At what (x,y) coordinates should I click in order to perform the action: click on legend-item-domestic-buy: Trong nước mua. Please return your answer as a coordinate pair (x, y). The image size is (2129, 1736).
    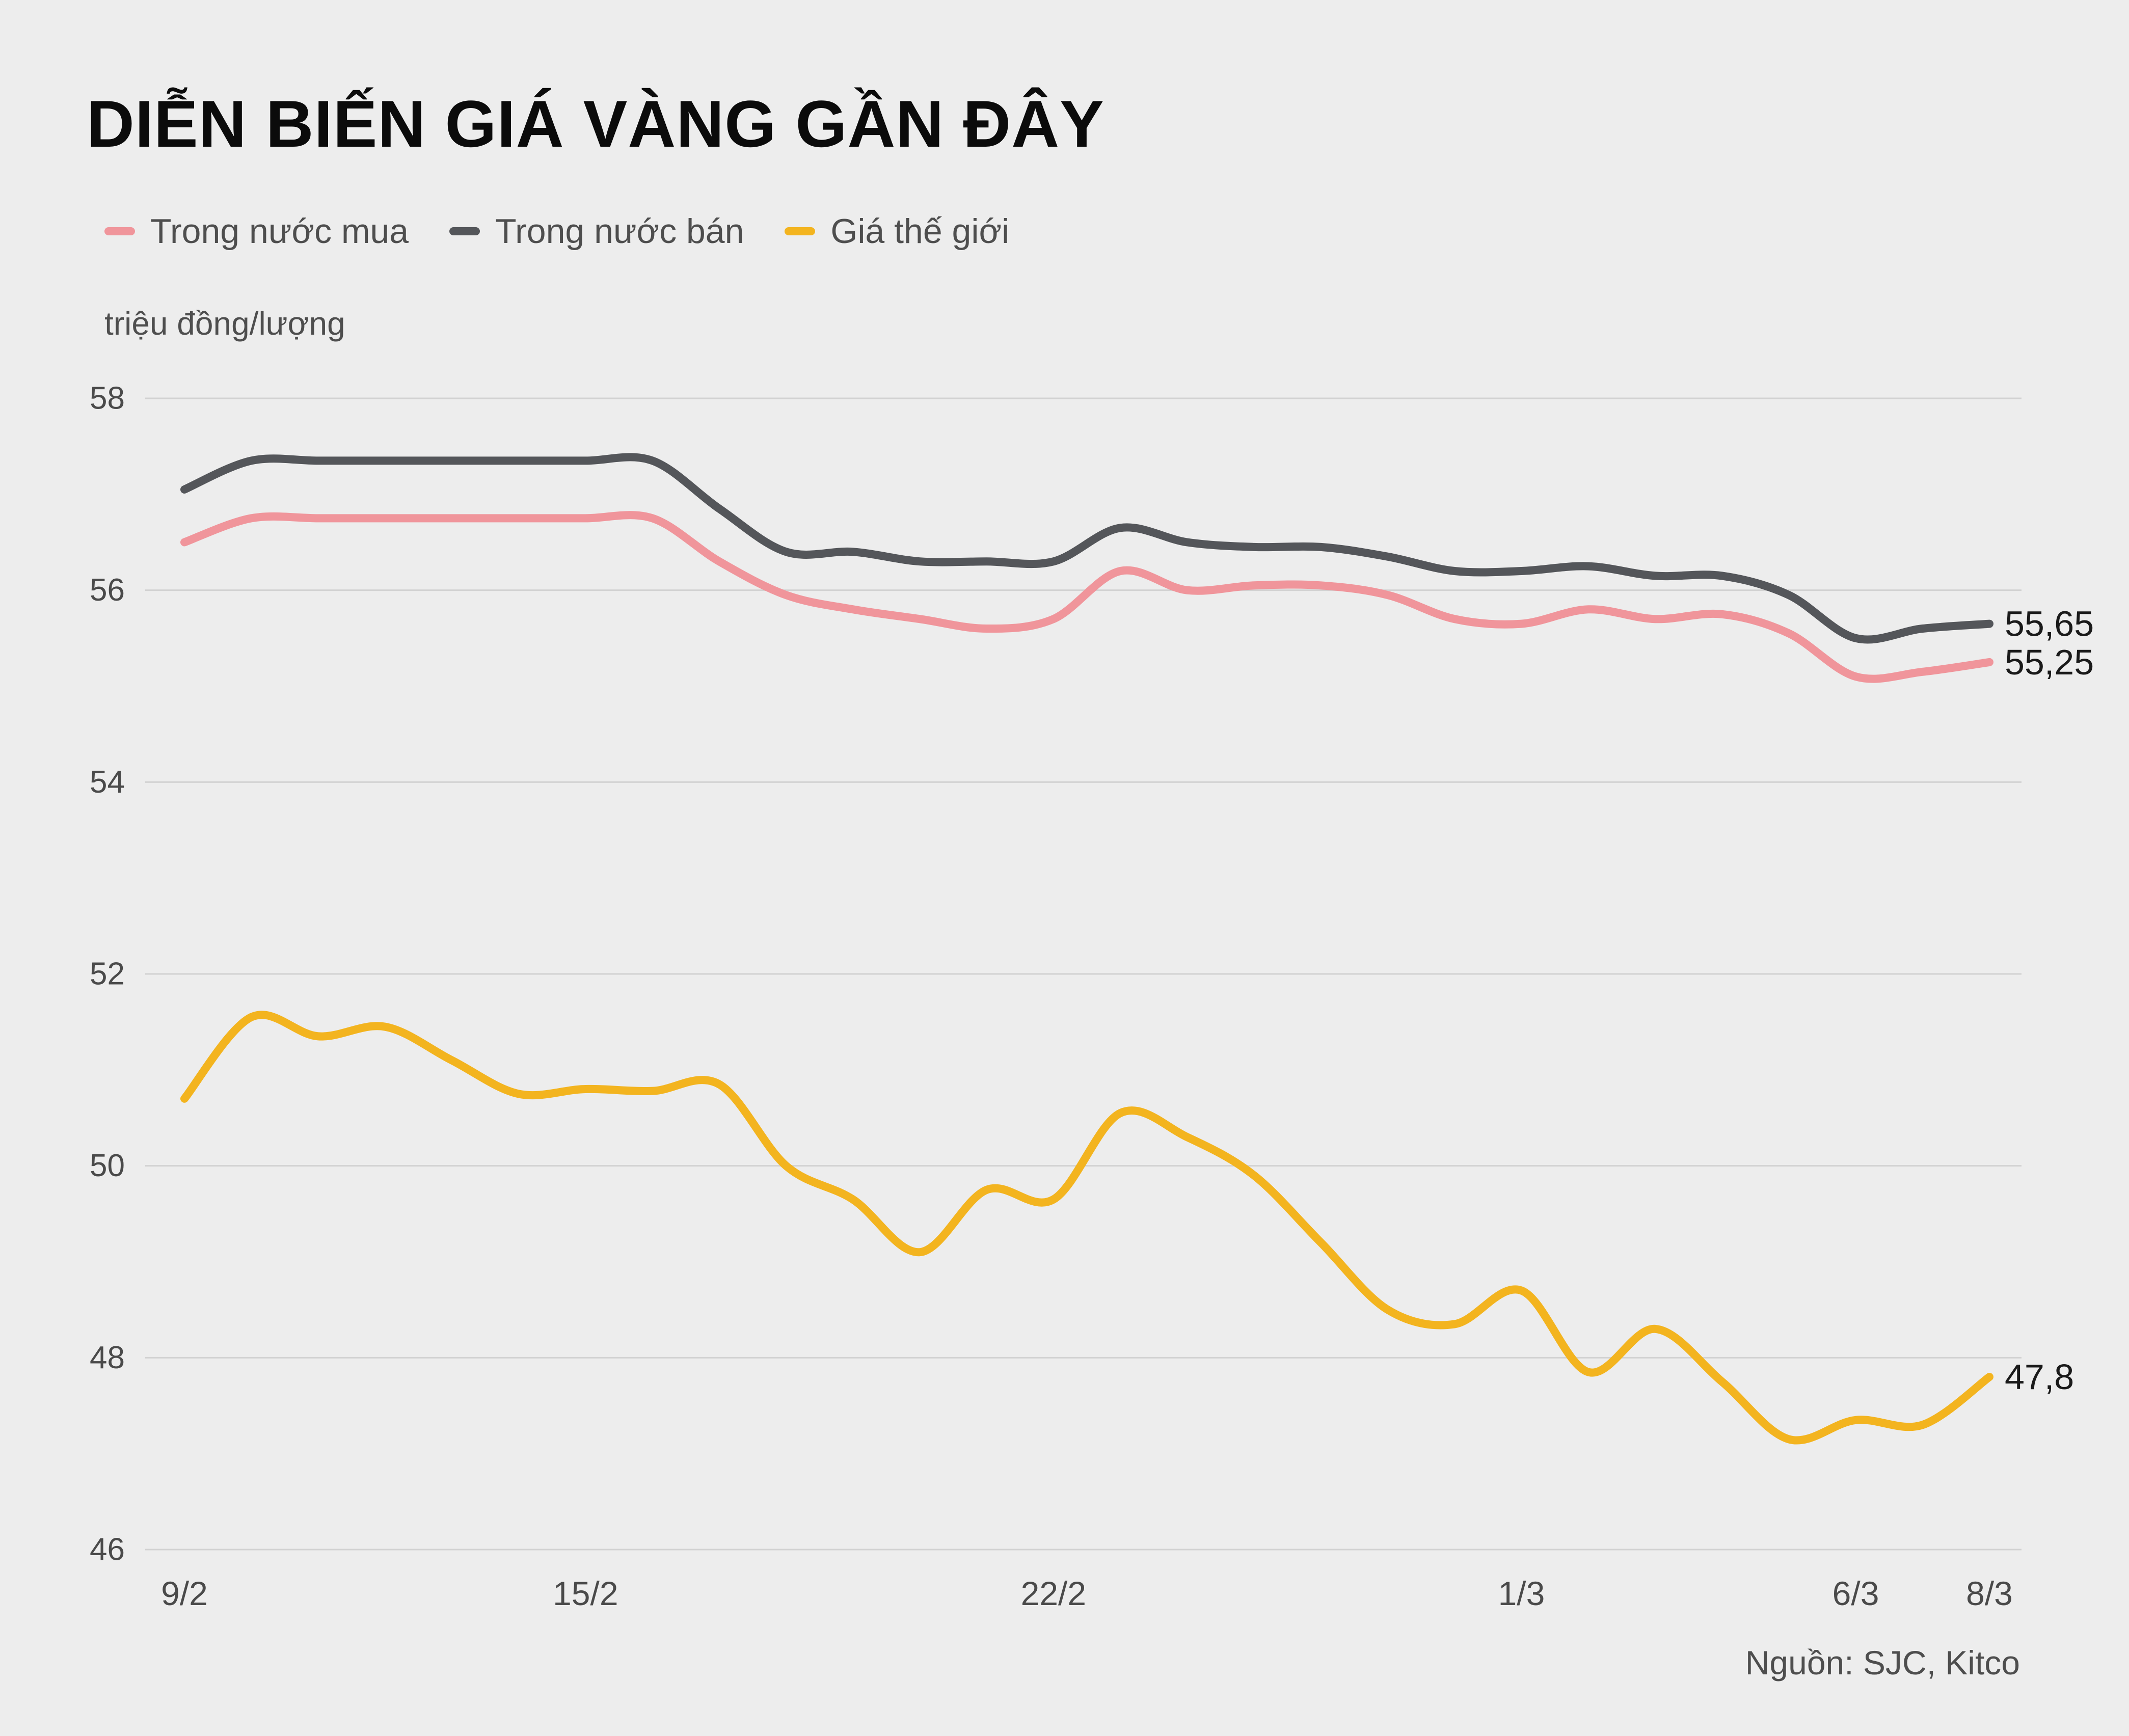
    Looking at the image, I should click on (256, 231).